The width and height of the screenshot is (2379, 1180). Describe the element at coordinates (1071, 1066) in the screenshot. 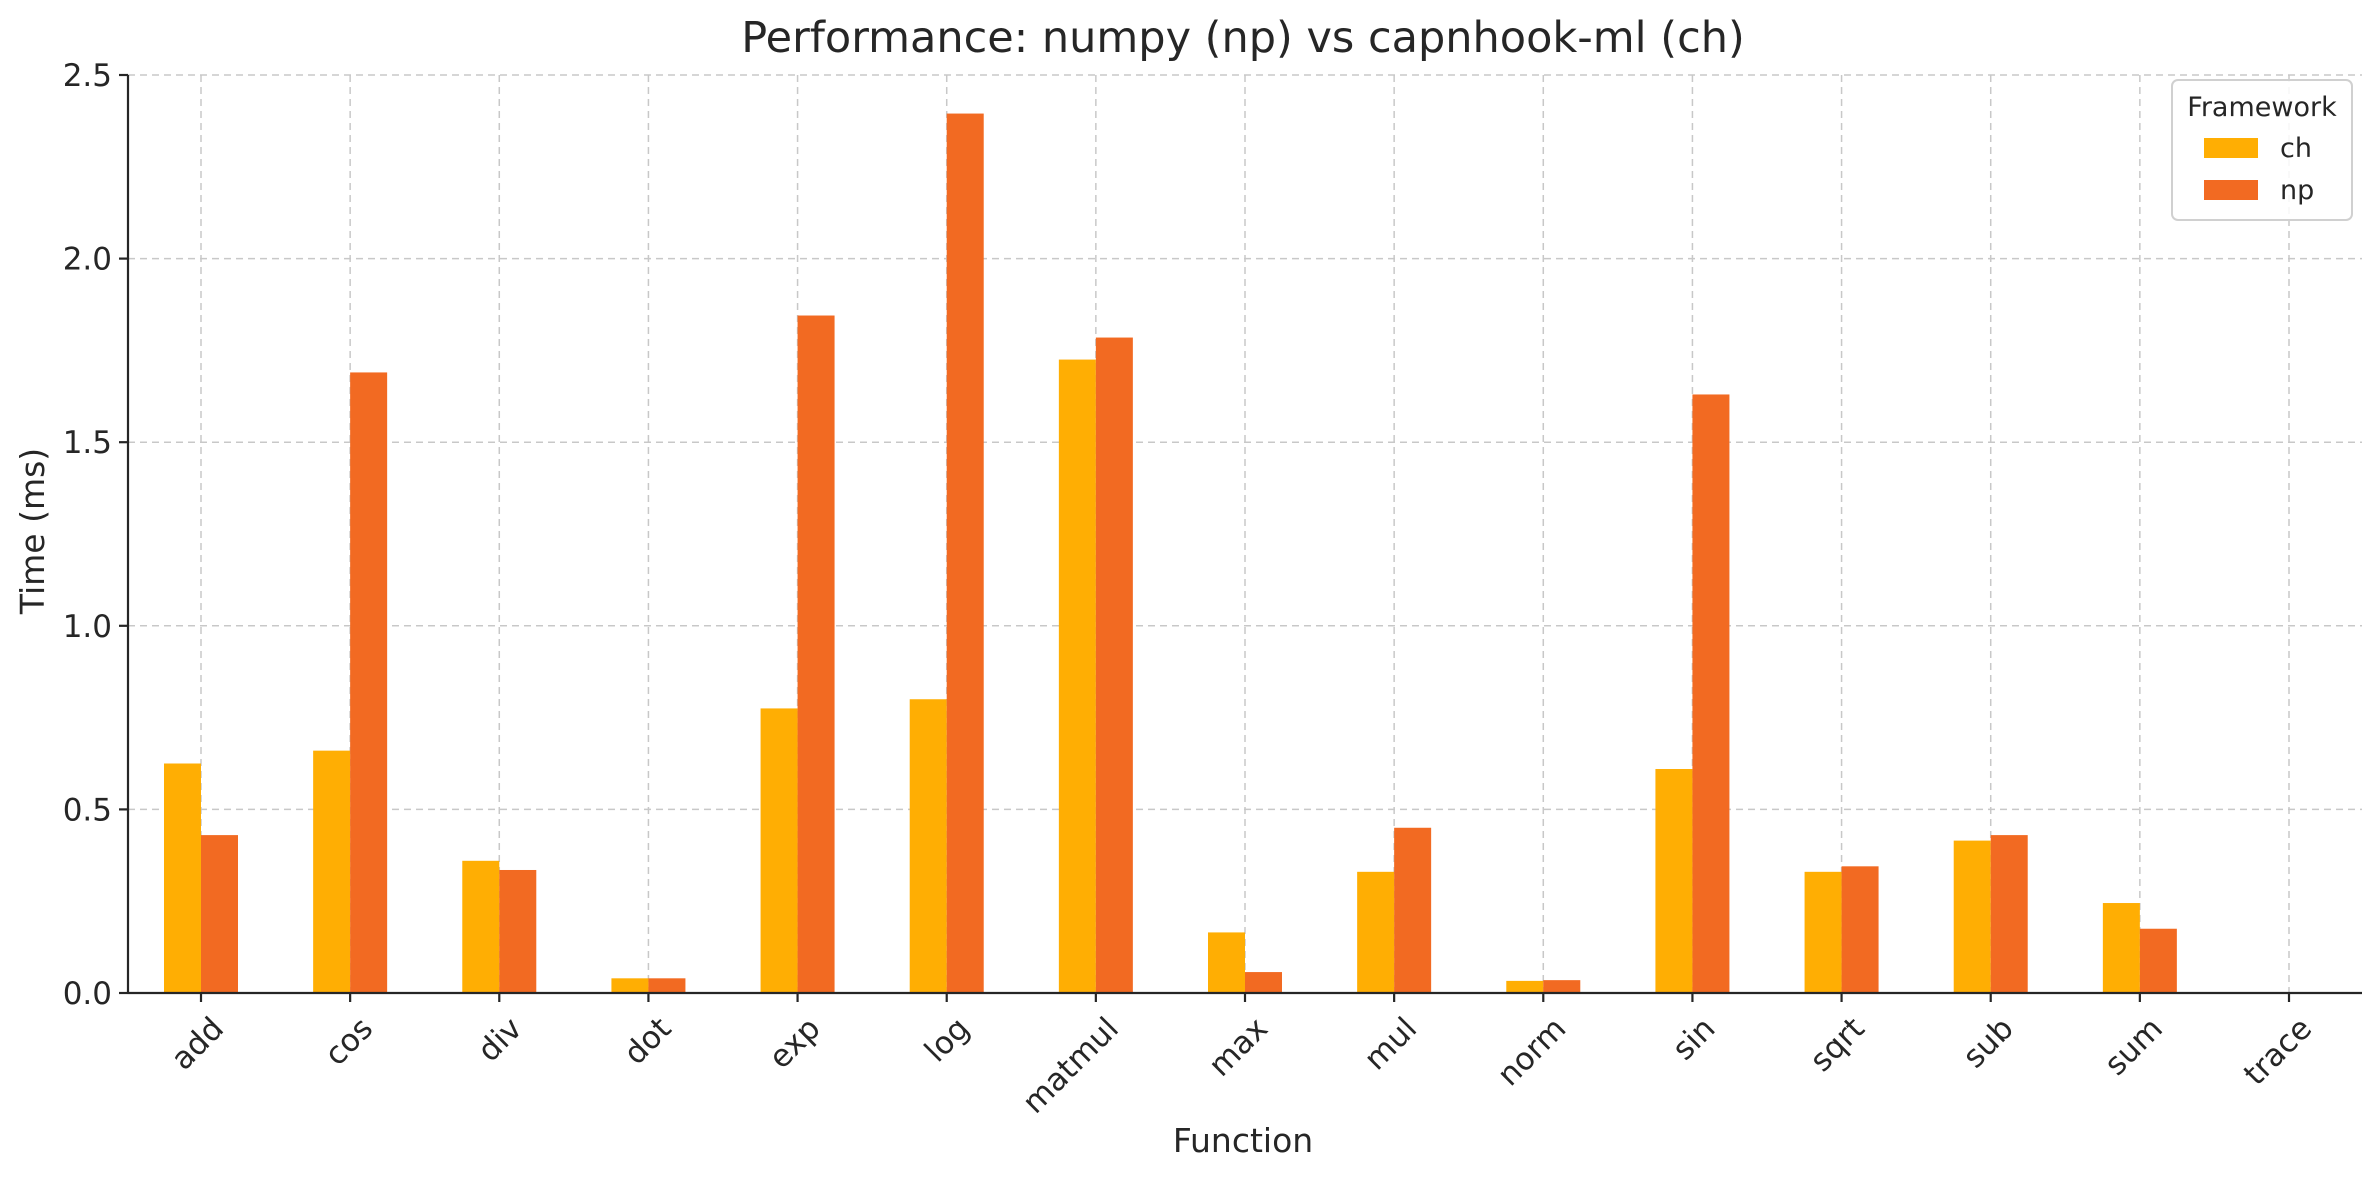

I see `x-tick-label: matmul` at that location.